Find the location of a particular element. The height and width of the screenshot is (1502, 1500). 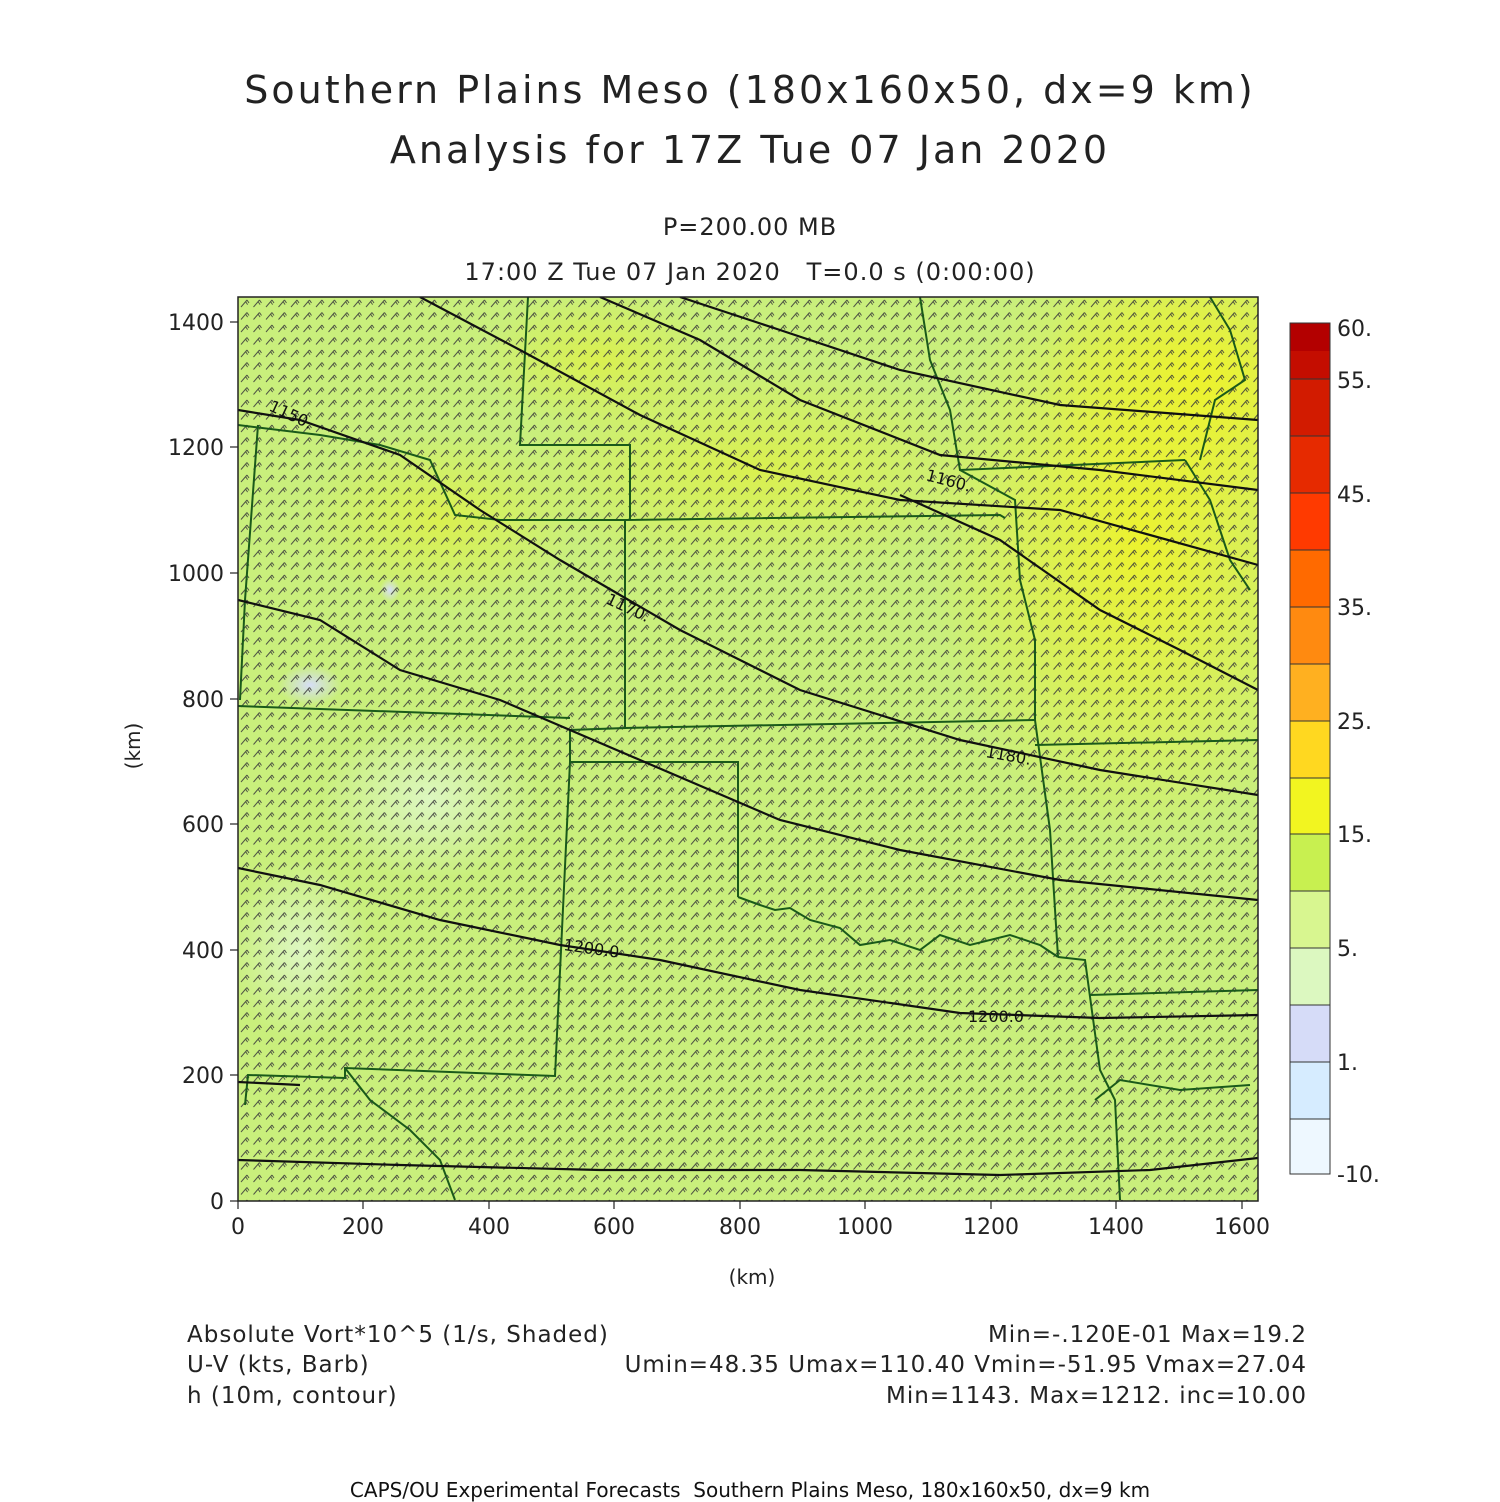

x-axis-ticks is located at coordinates (740, 1205).